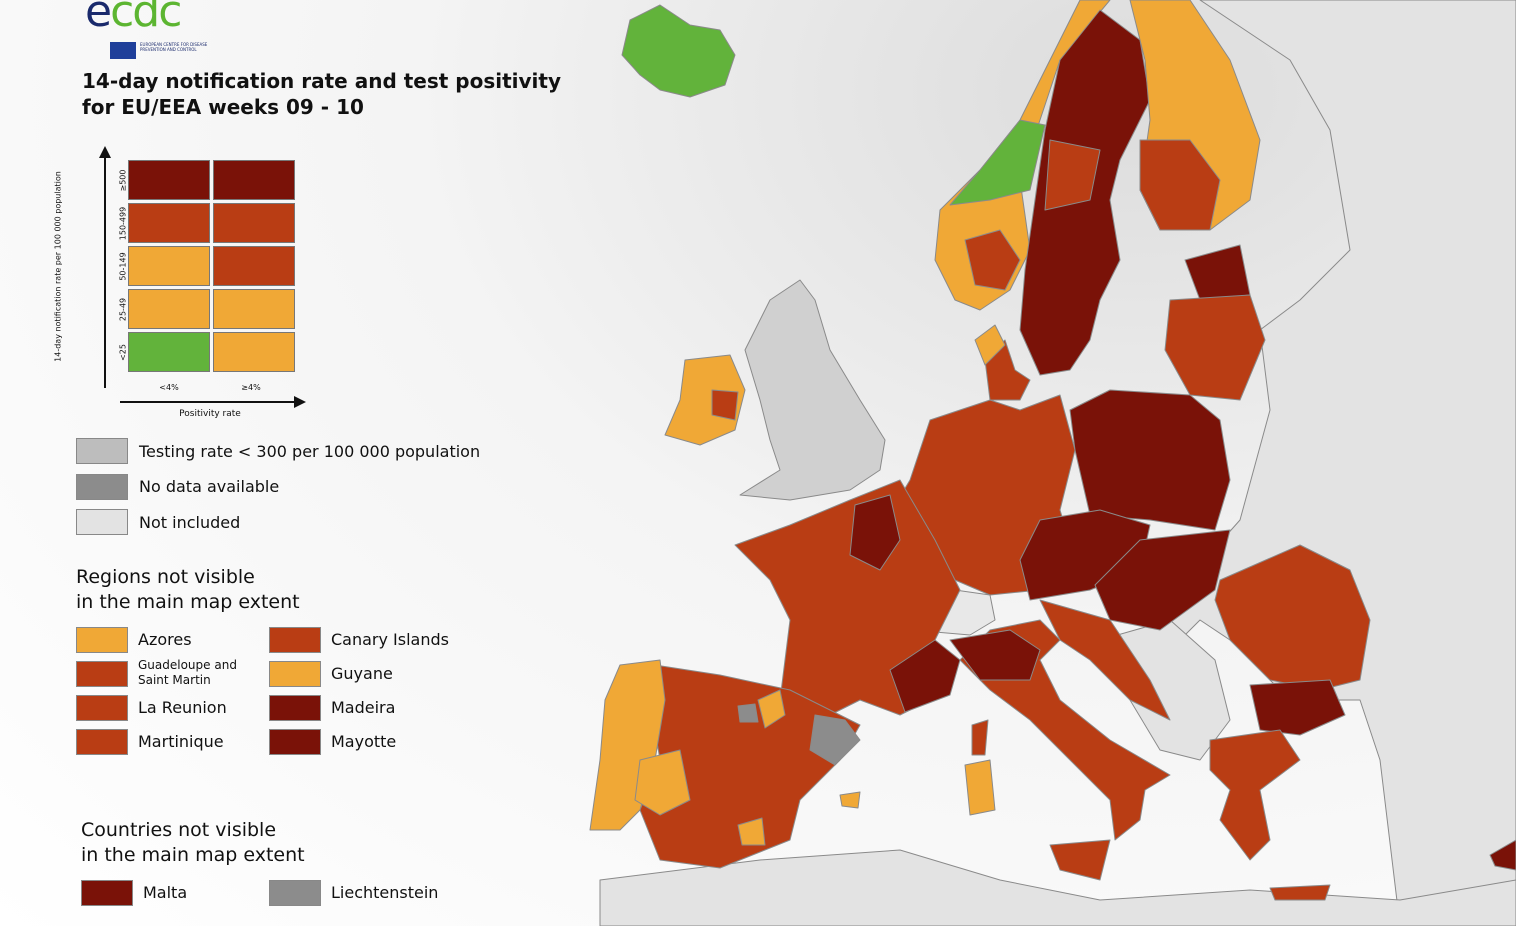 The height and width of the screenshot is (926, 1516). What do you see at coordinates (835, 740) in the screenshot?
I see `map-spain-catalonia` at bounding box center [835, 740].